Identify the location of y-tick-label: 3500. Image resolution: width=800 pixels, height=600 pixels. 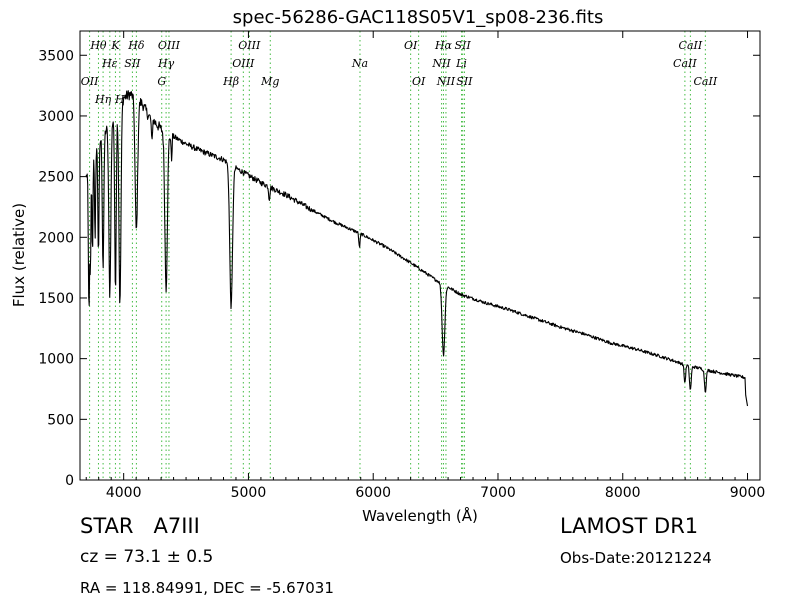
(56, 56).